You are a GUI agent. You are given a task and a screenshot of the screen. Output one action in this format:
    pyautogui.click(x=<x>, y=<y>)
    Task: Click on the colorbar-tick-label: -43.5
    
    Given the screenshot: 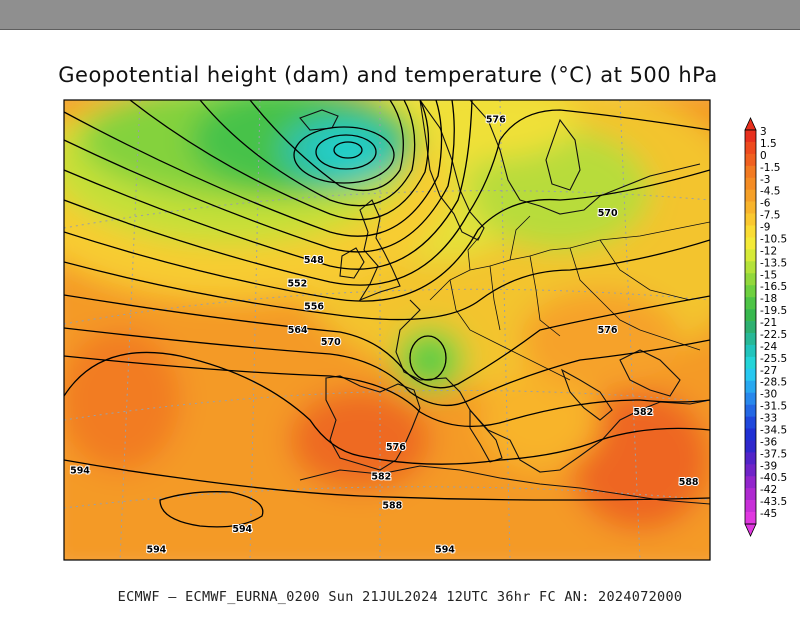 What is the action you would take?
    pyautogui.click(x=773, y=502)
    